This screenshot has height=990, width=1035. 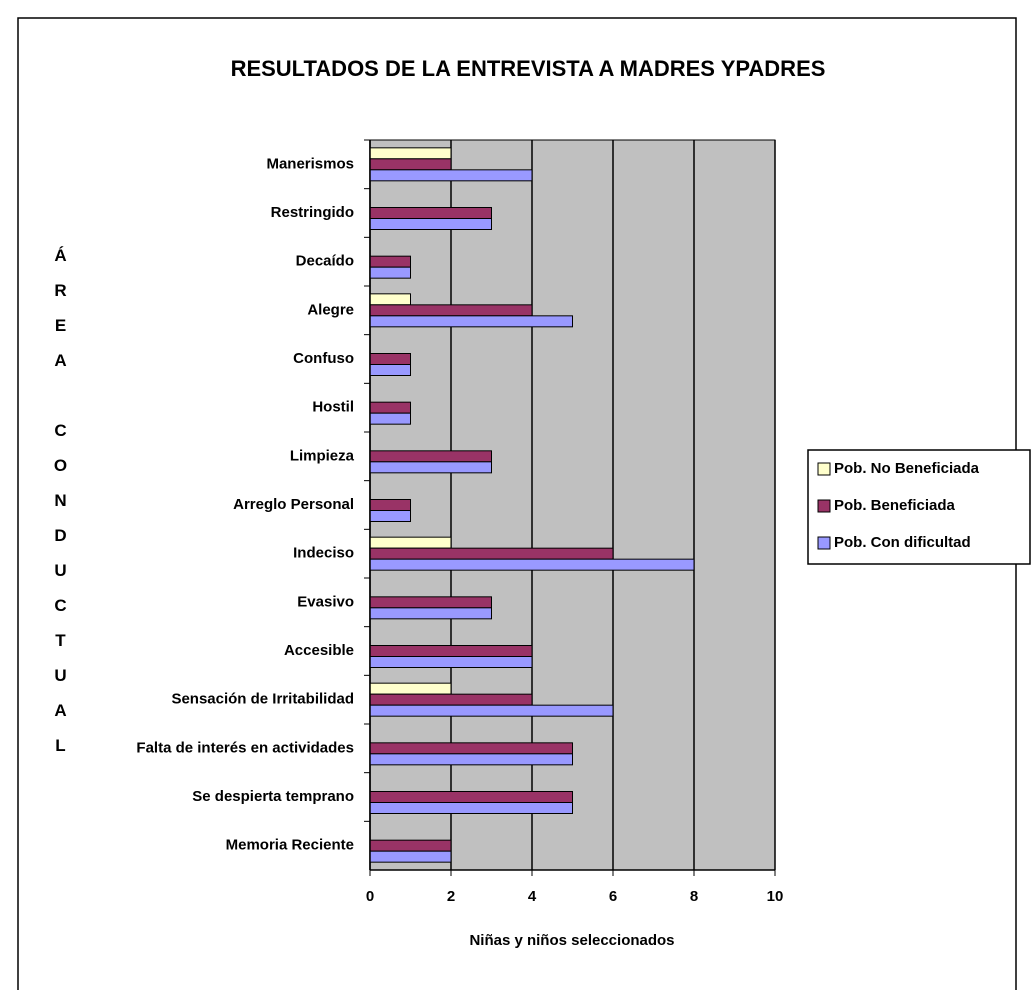 I want to click on y-tick-label: Sensación de Irritabilidad, so click(x=262, y=699).